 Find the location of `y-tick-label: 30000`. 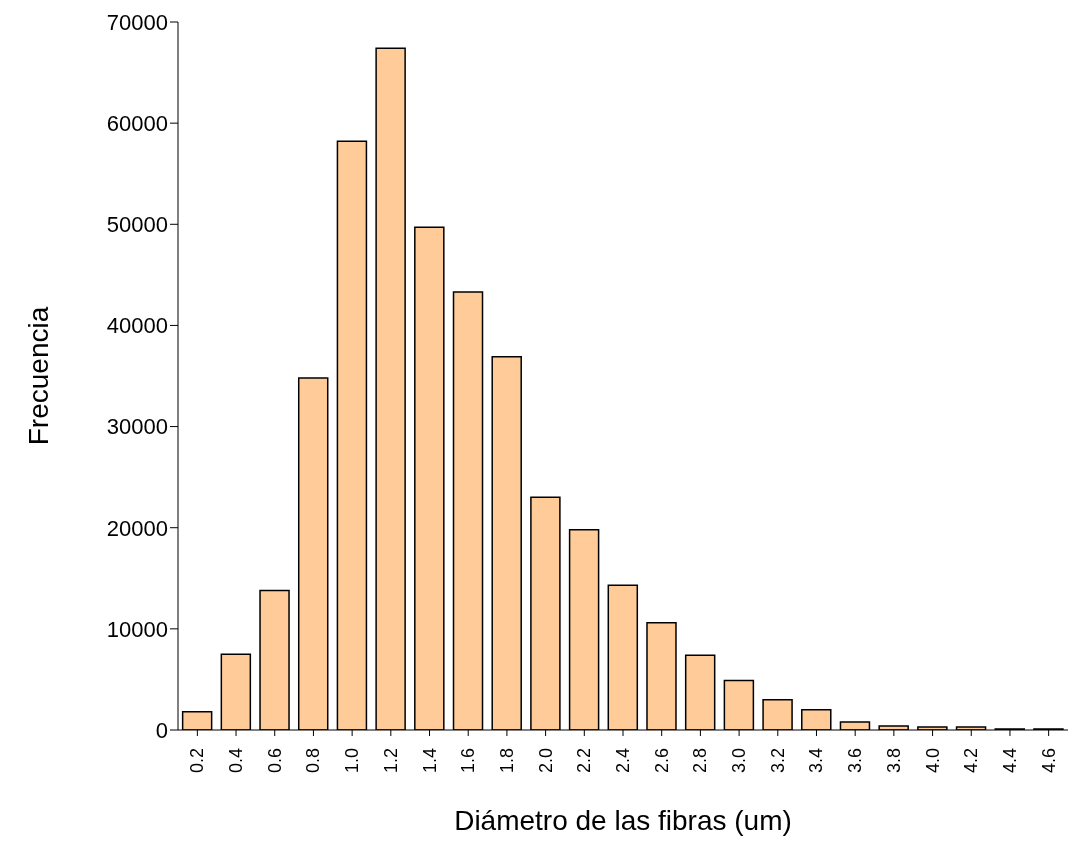

y-tick-label: 30000 is located at coordinates (137, 427).